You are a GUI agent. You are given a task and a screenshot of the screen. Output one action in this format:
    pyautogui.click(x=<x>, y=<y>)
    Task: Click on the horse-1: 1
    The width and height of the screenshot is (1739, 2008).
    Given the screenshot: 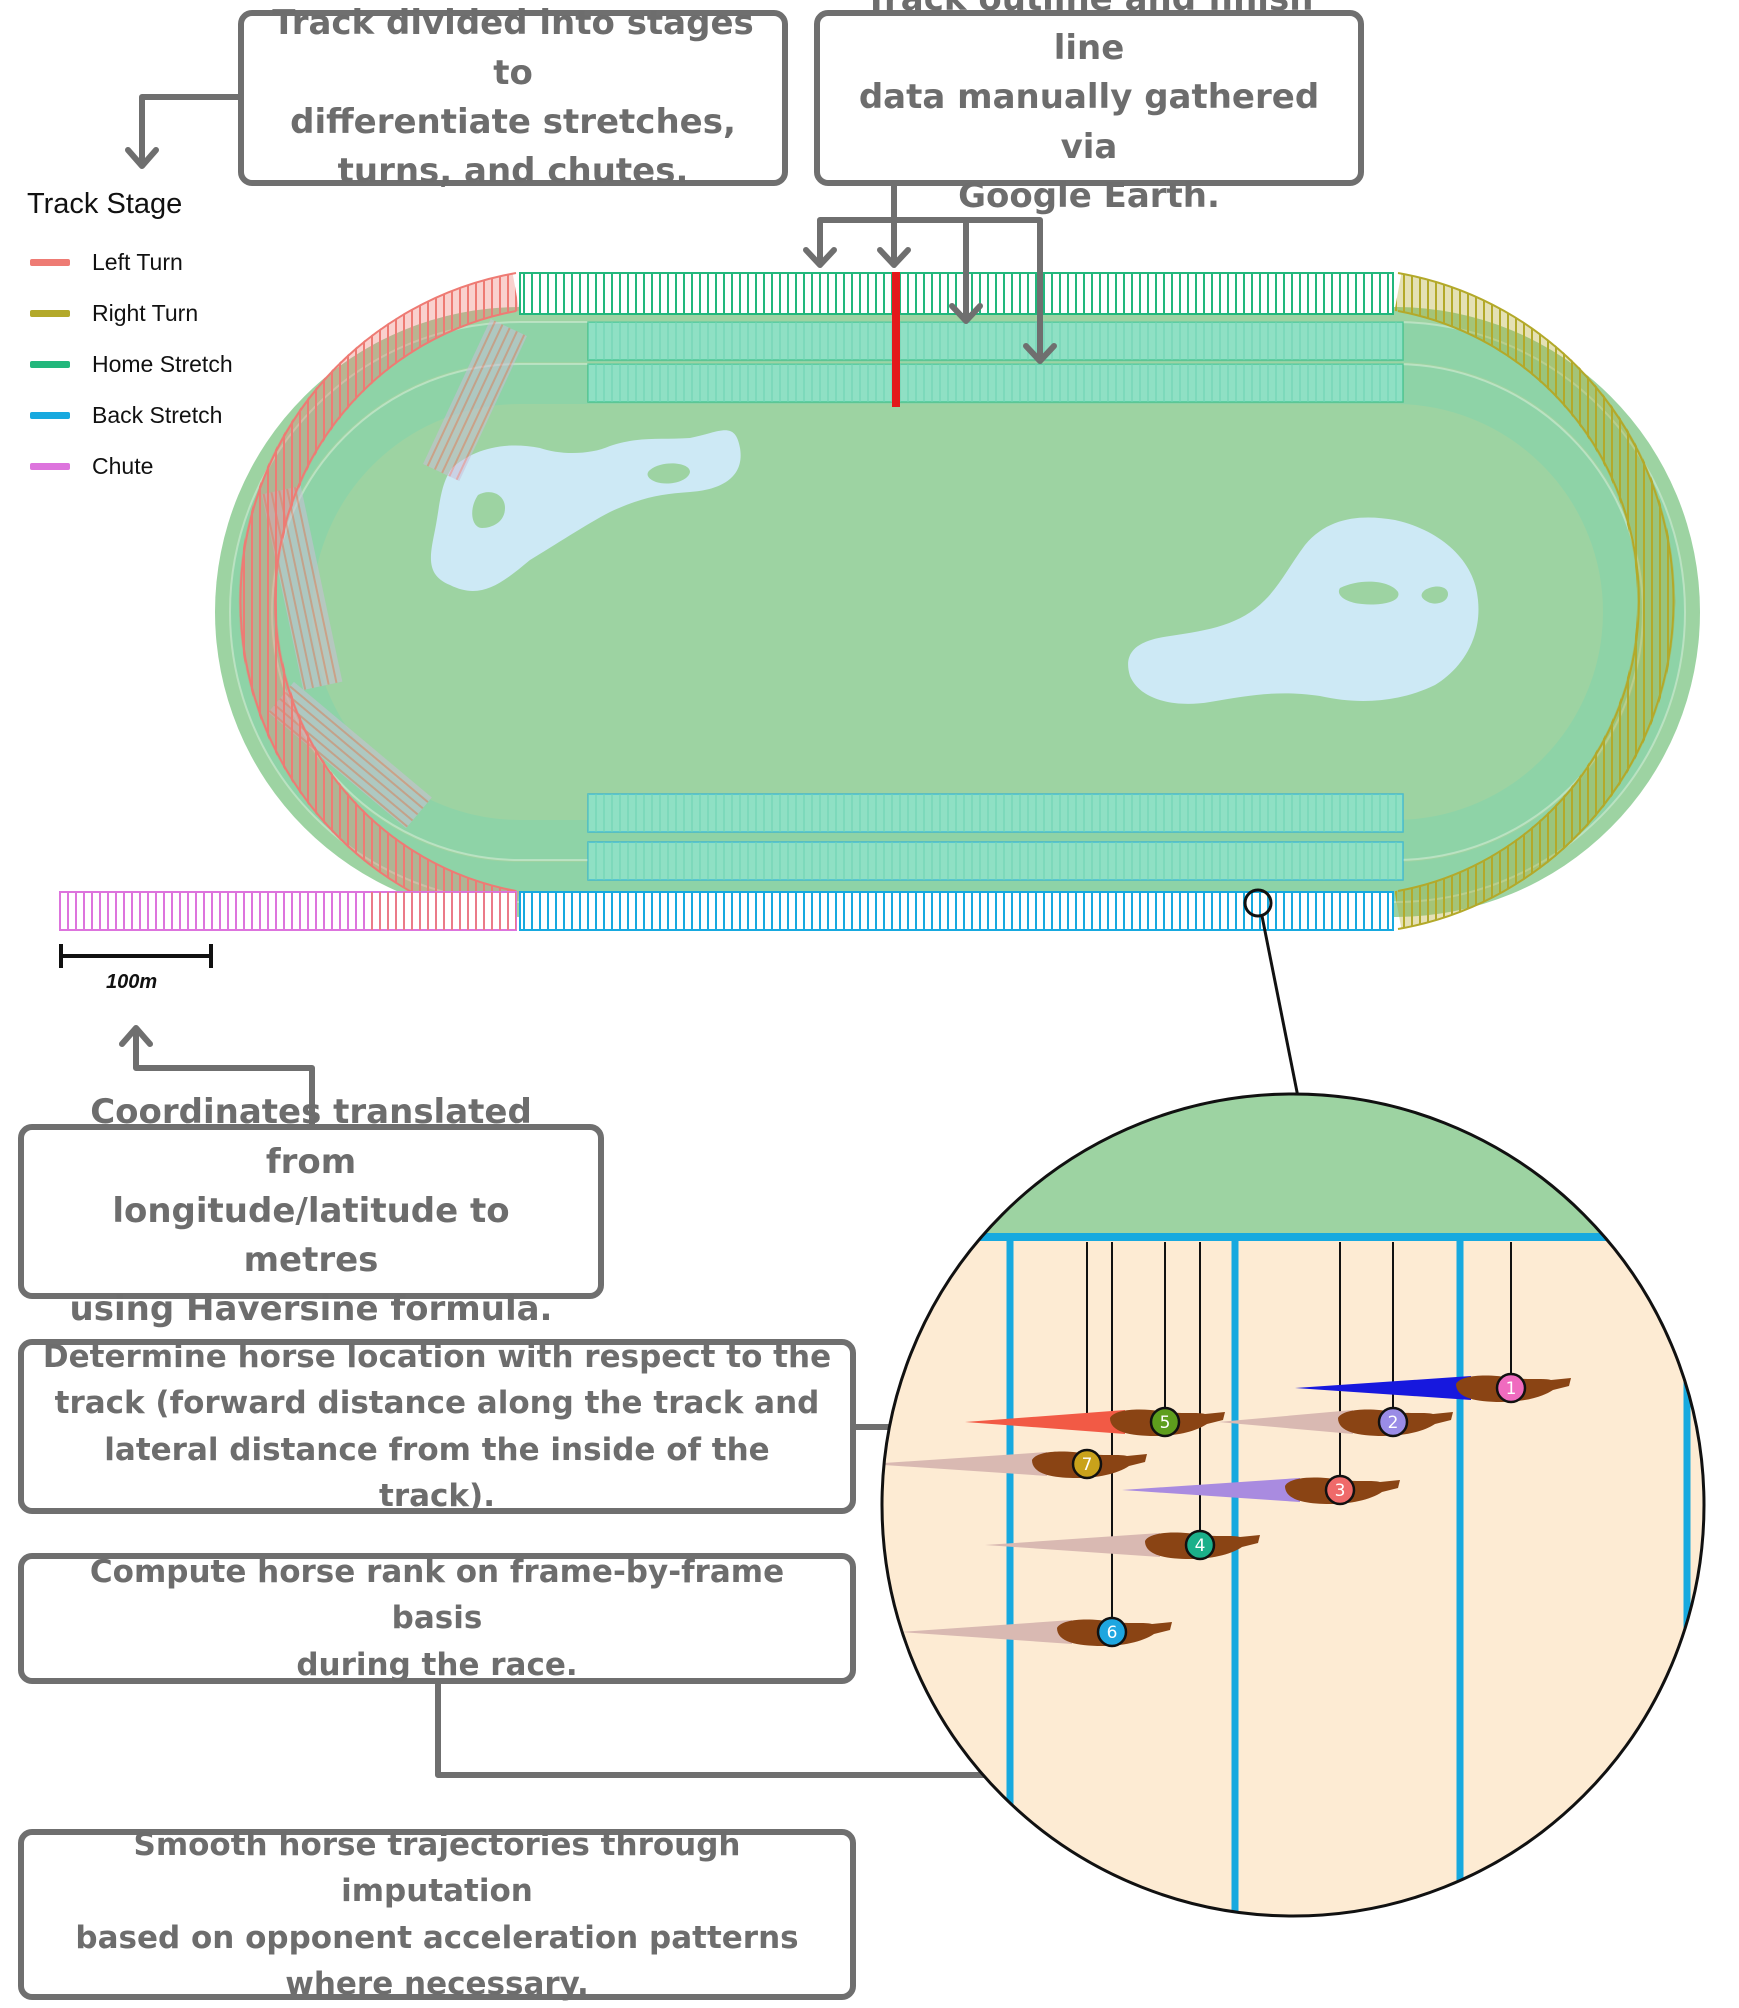 What is the action you would take?
    pyautogui.click(x=1433, y=1388)
    